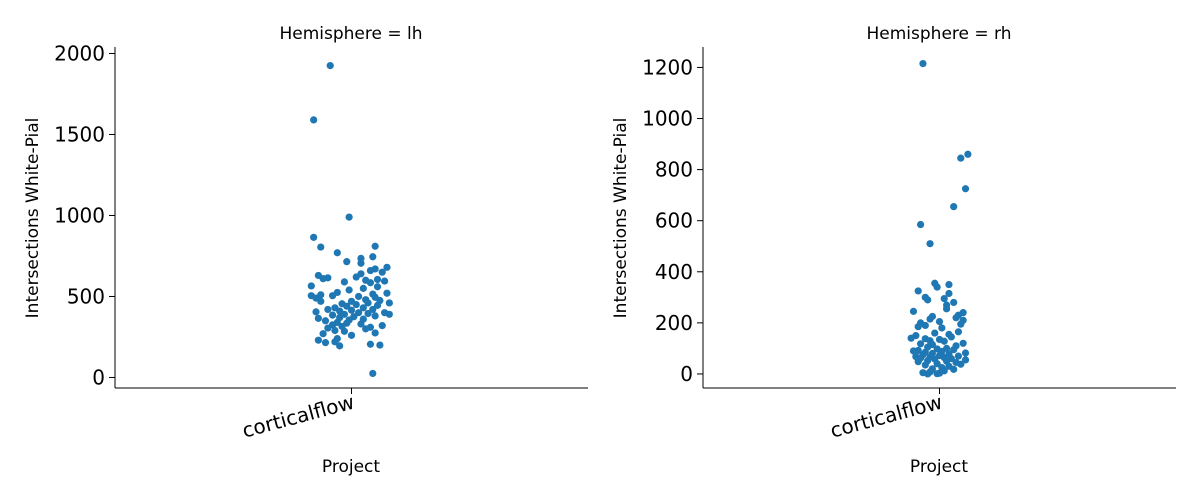 This screenshot has width=1200, height=500. I want to click on y-tick-label: 1500, so click(79, 134).